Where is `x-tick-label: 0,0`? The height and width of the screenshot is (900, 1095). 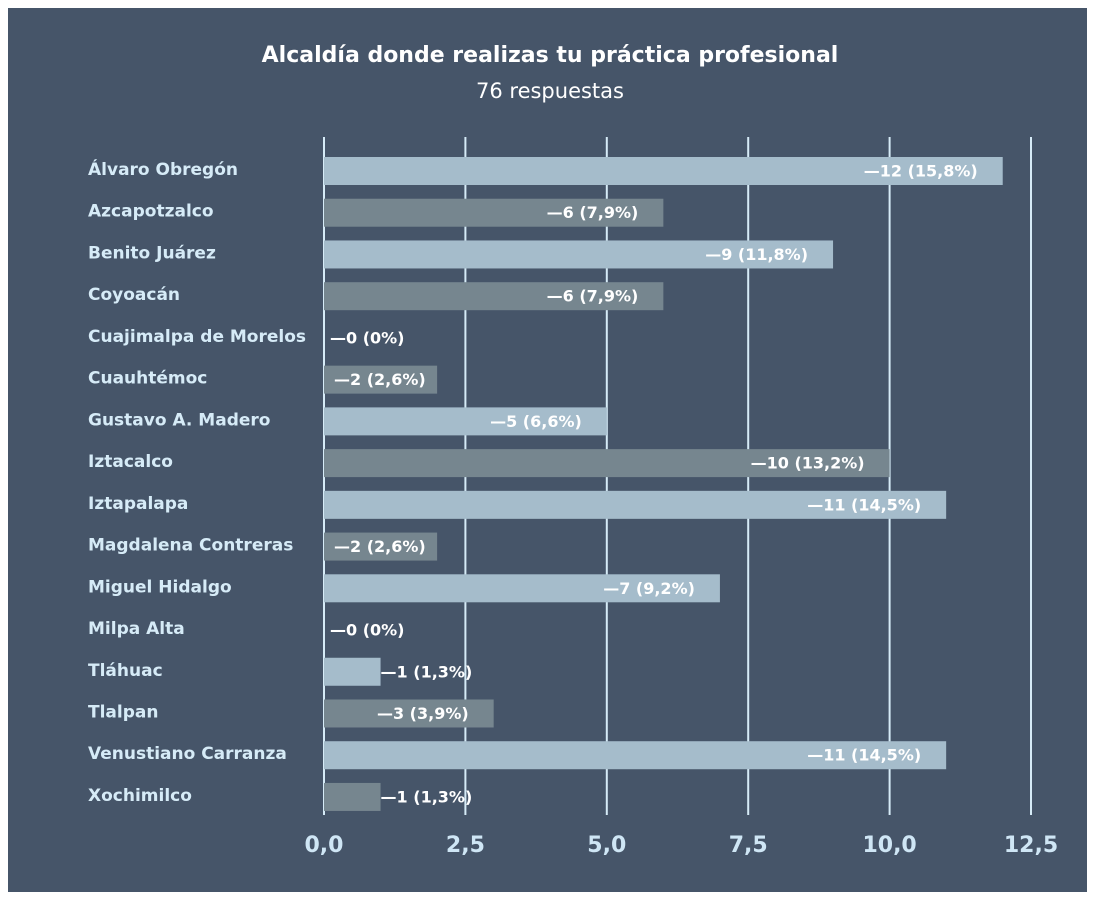
x-tick-label: 0,0 is located at coordinates (324, 845).